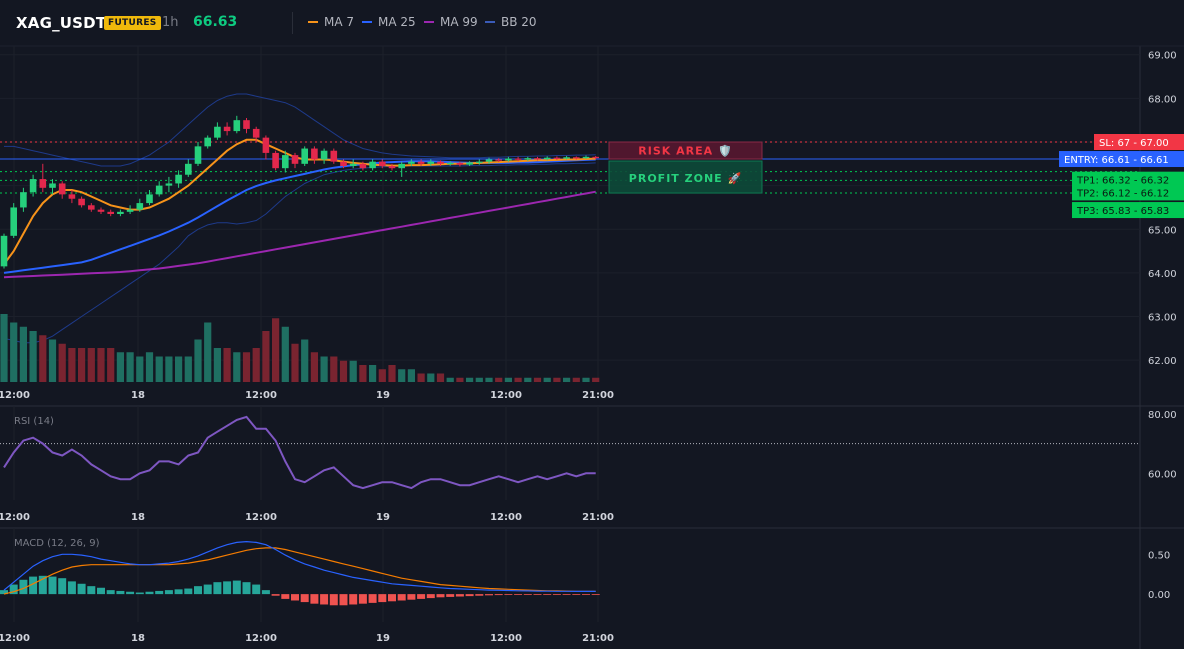 Image resolution: width=1184 pixels, height=649 pixels. What do you see at coordinates (34, 421) in the screenshot?
I see `rsi-title: RSI (14)` at bounding box center [34, 421].